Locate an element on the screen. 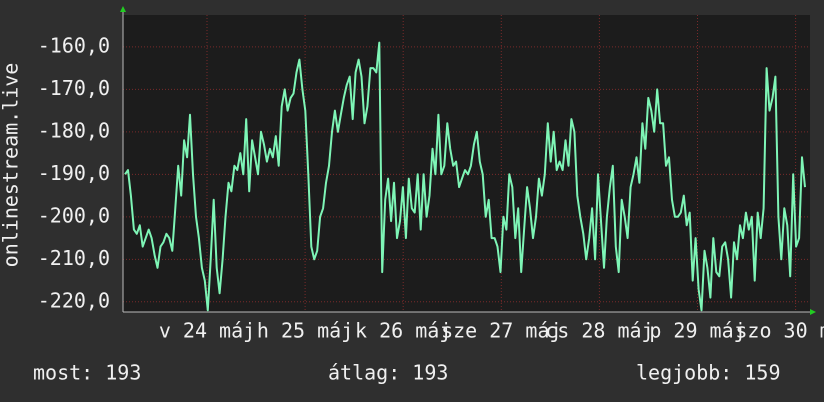  y-axis-label: onlinestream.live is located at coordinates (11, 165).